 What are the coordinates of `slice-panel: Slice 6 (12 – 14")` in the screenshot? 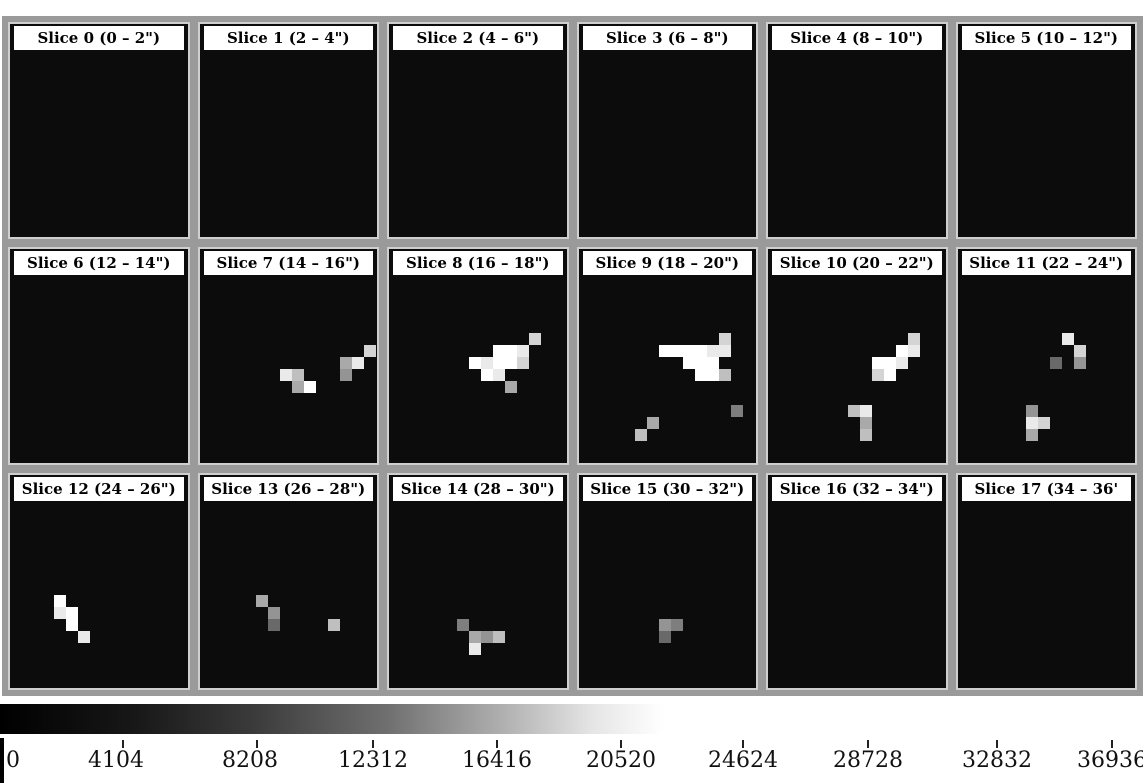 It's located at (99, 356).